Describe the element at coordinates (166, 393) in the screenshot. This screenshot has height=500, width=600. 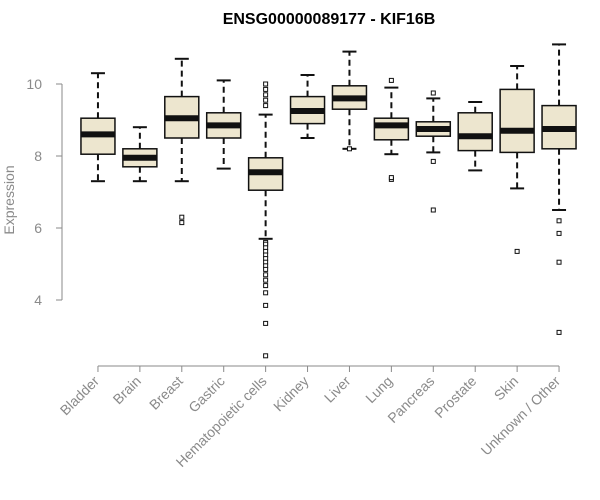
I see `x-tick-label: Breast` at that location.